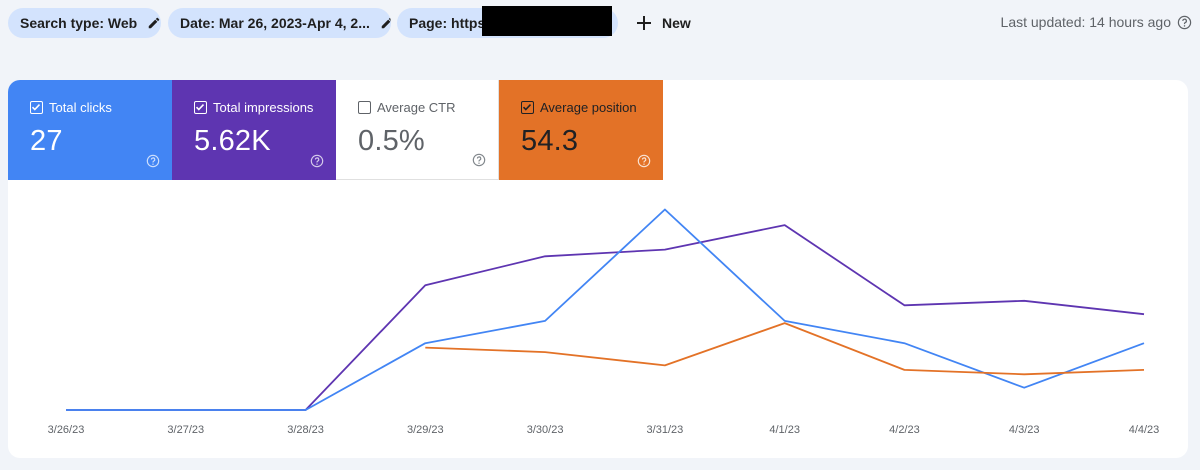 The image size is (1200, 470). I want to click on x-tick-label: 4/1/23, so click(784, 430).